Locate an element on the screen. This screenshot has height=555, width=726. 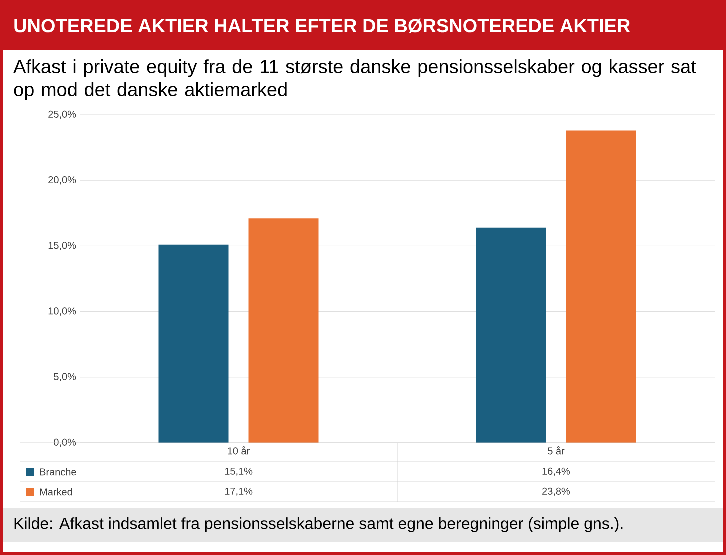
legend-label: Marked is located at coordinates (56, 492).